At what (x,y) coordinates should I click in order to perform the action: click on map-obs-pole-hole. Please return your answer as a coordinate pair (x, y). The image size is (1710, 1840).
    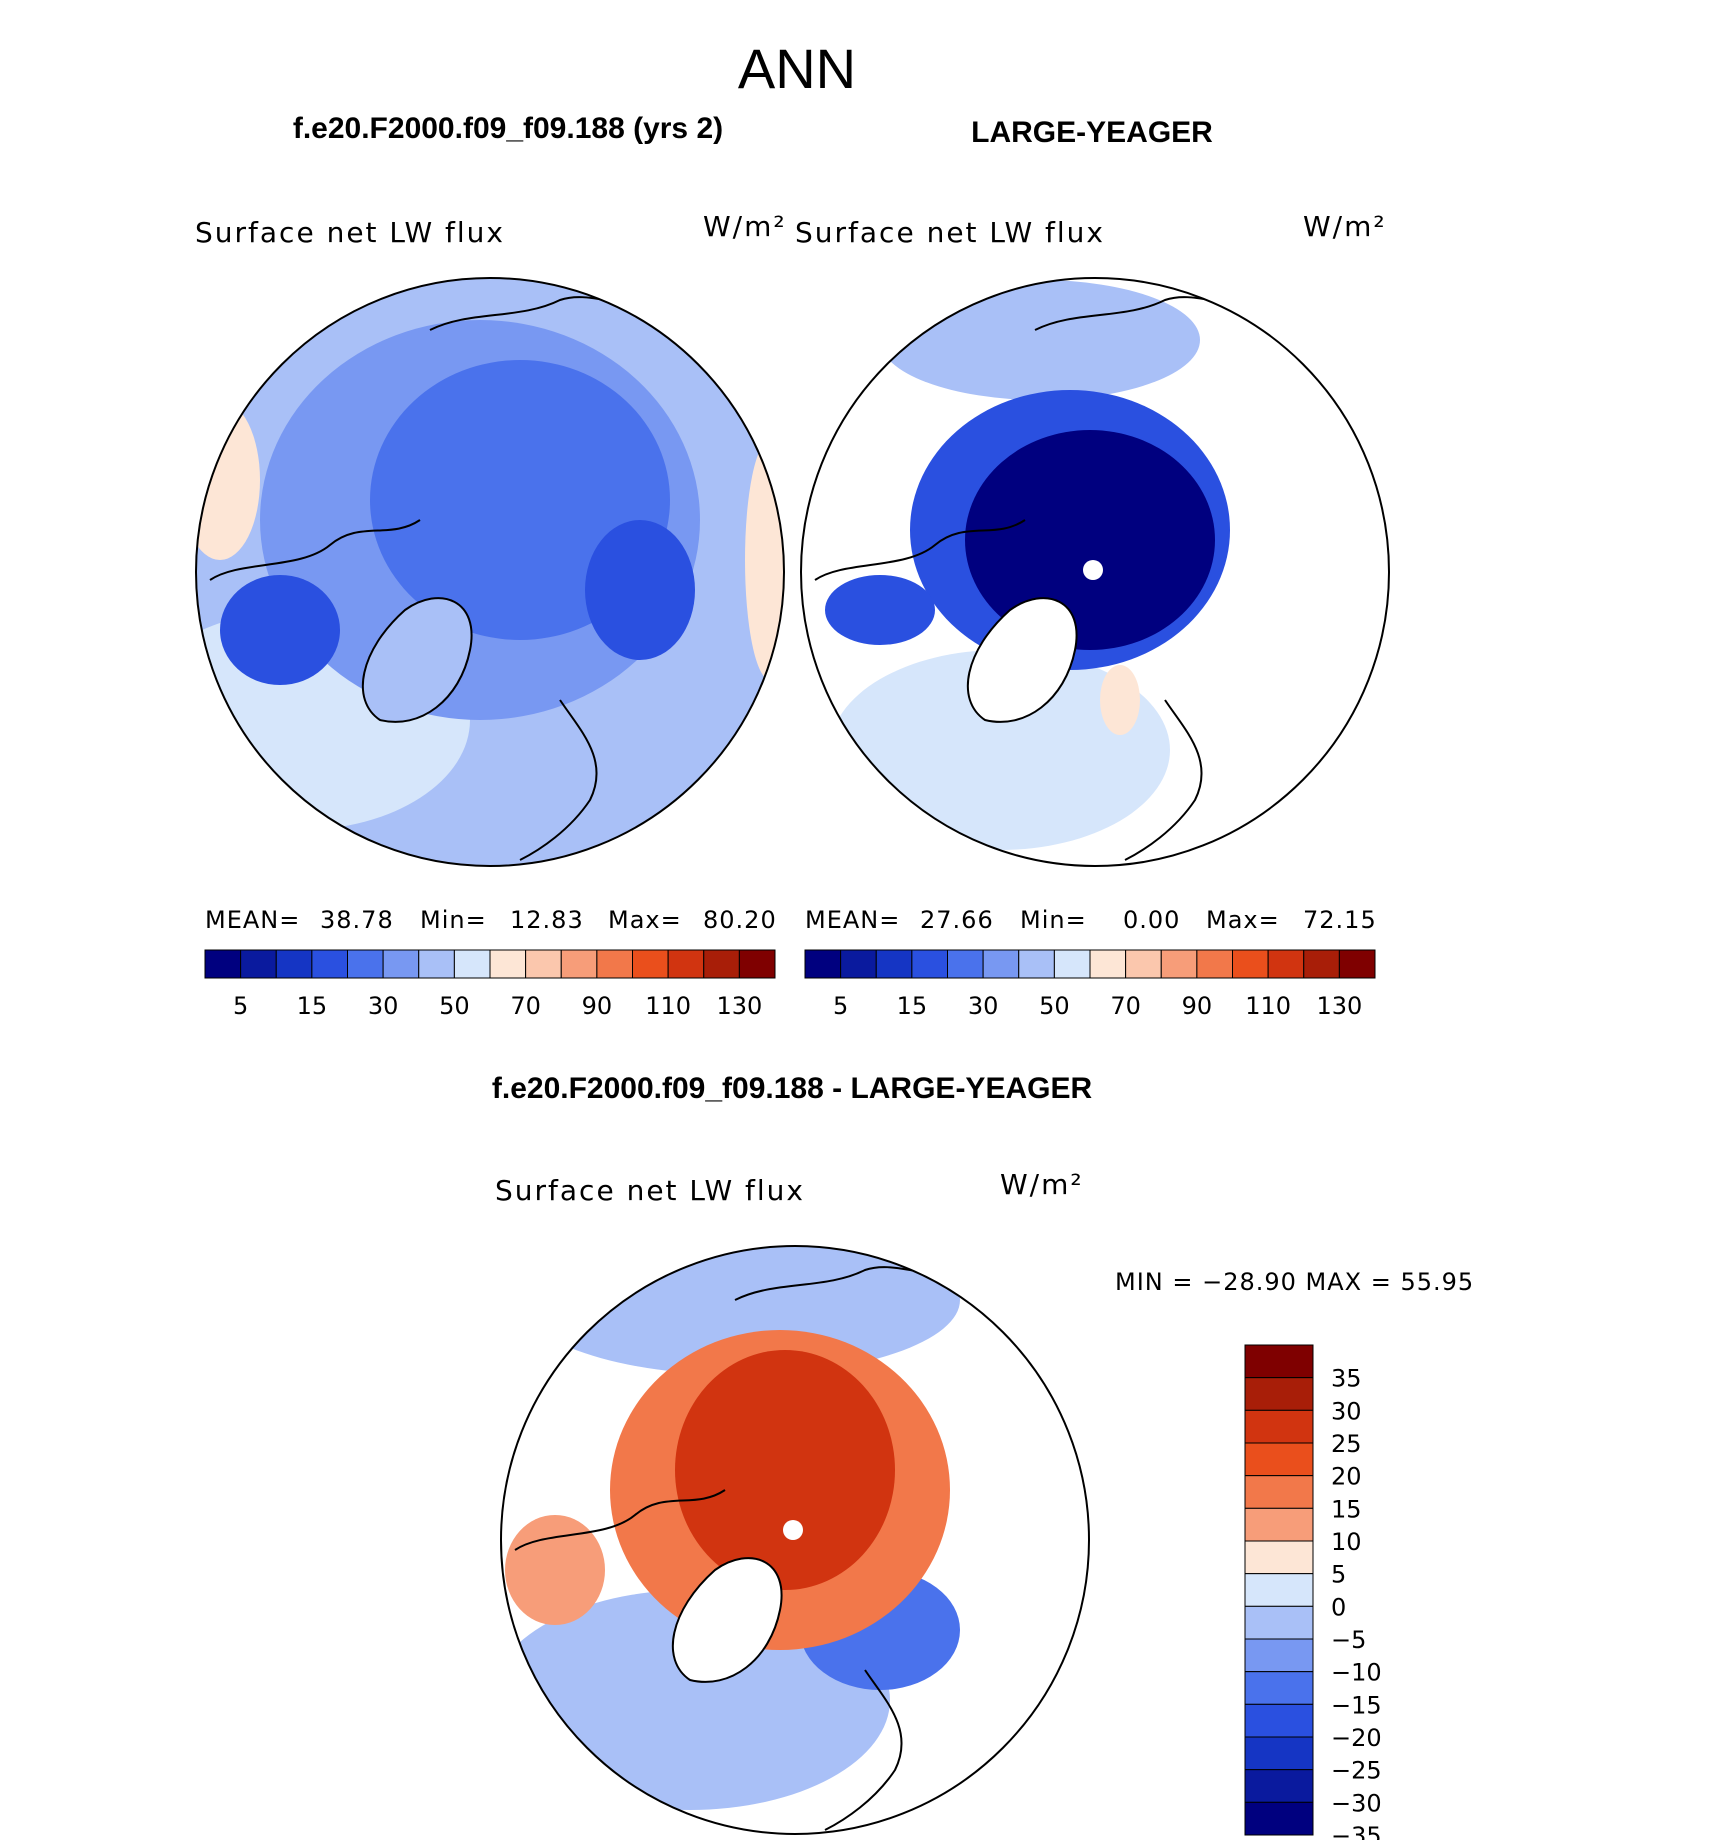
    Looking at the image, I should click on (1093, 570).